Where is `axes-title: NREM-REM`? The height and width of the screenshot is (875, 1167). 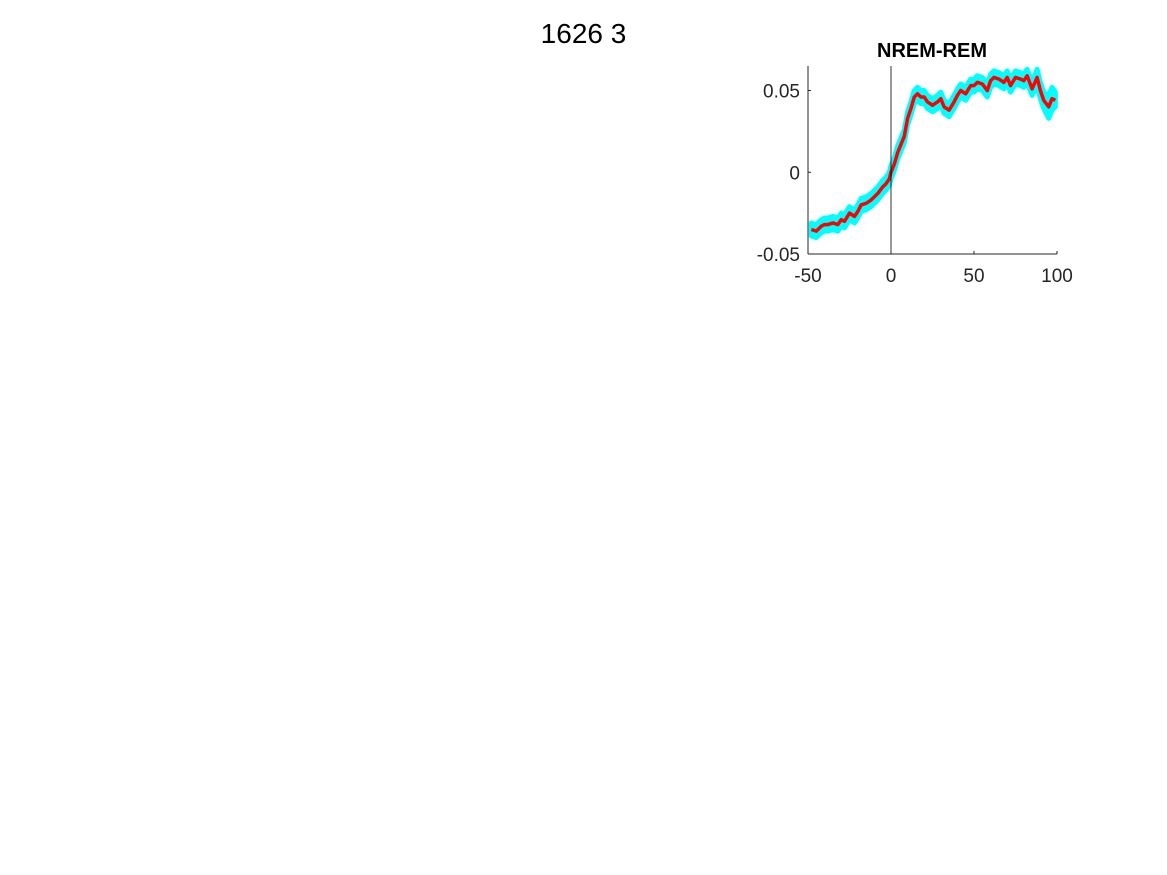 axes-title: NREM-REM is located at coordinates (932, 51).